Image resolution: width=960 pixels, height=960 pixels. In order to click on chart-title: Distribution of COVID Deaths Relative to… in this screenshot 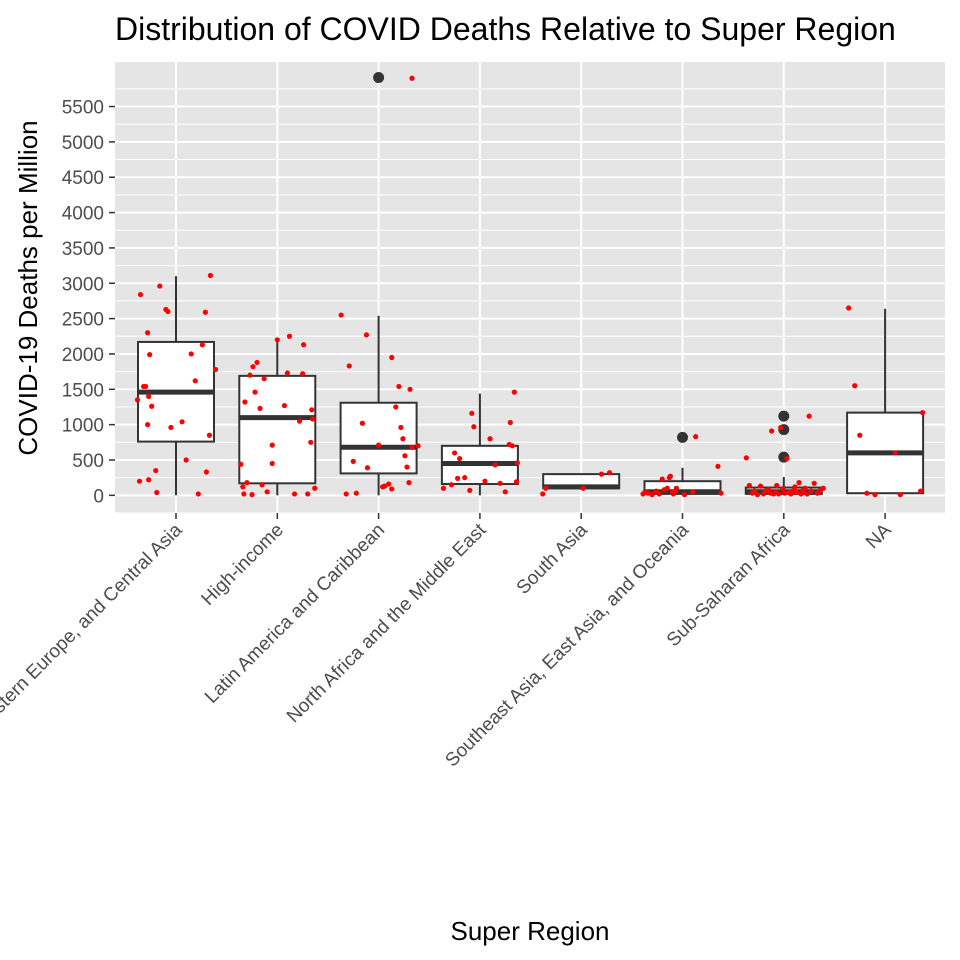, I will do `click(505, 29)`.